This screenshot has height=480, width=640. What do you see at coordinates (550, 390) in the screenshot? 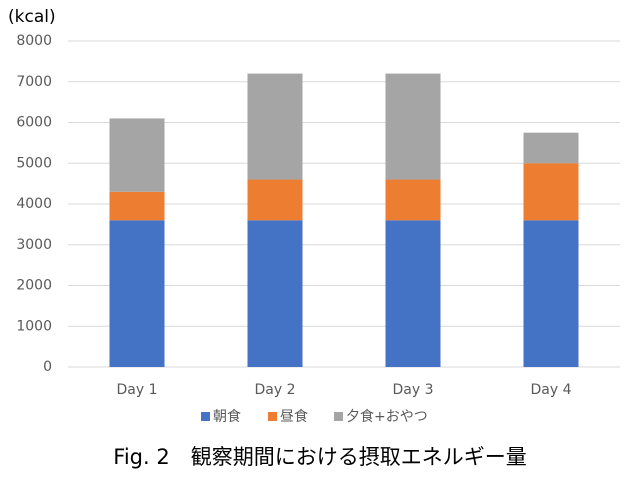
I see `x-tick-label: Day 4` at bounding box center [550, 390].